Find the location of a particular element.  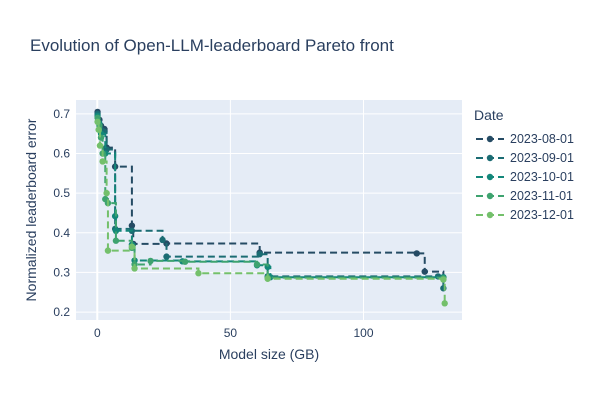

x-tick-label: 0 is located at coordinates (97, 333).